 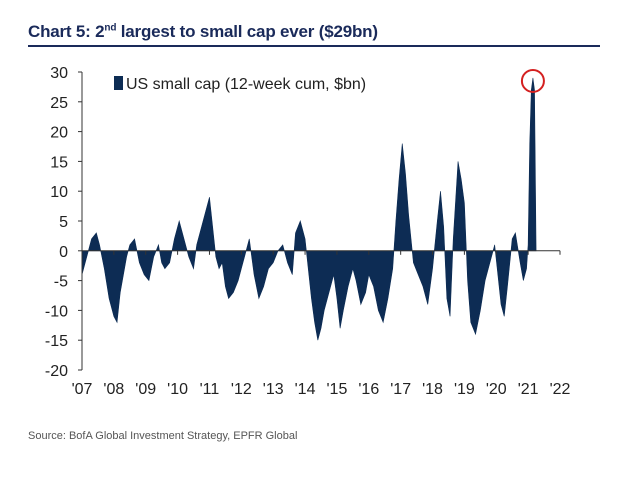 What do you see at coordinates (337, 389) in the screenshot?
I see `x-tick-label: '15` at bounding box center [337, 389].